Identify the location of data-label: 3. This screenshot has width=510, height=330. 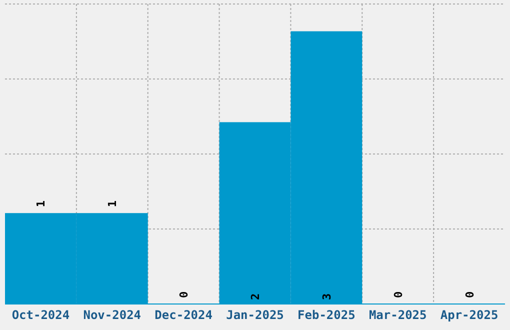
(327, 296).